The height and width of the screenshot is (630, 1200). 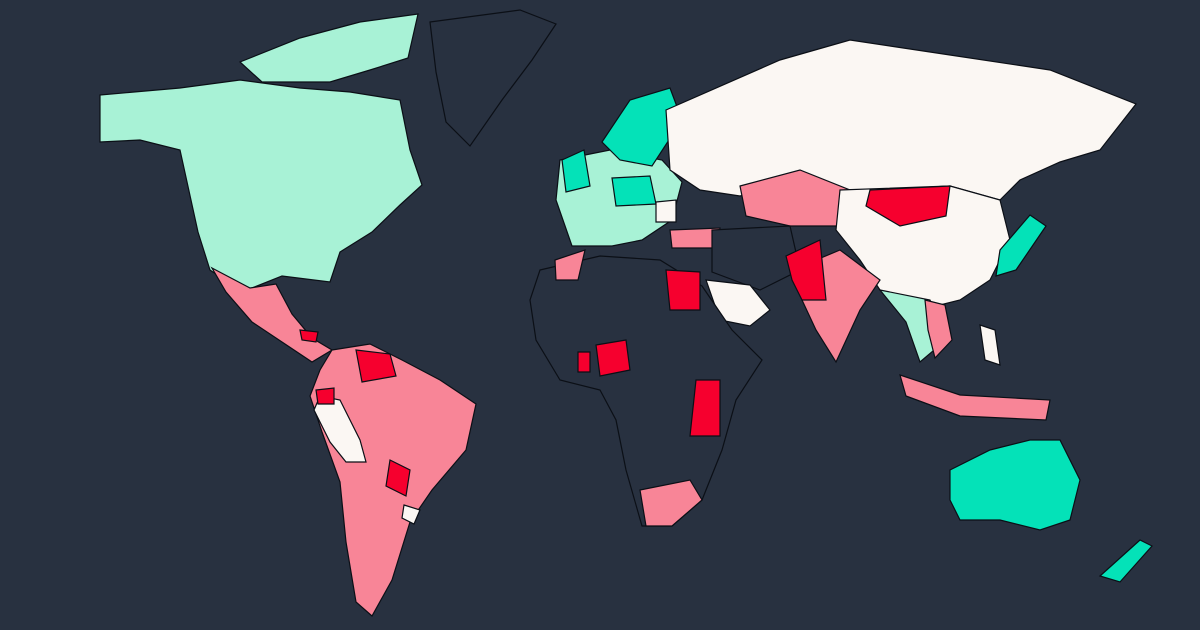 I want to click on japan, so click(x=1021, y=245).